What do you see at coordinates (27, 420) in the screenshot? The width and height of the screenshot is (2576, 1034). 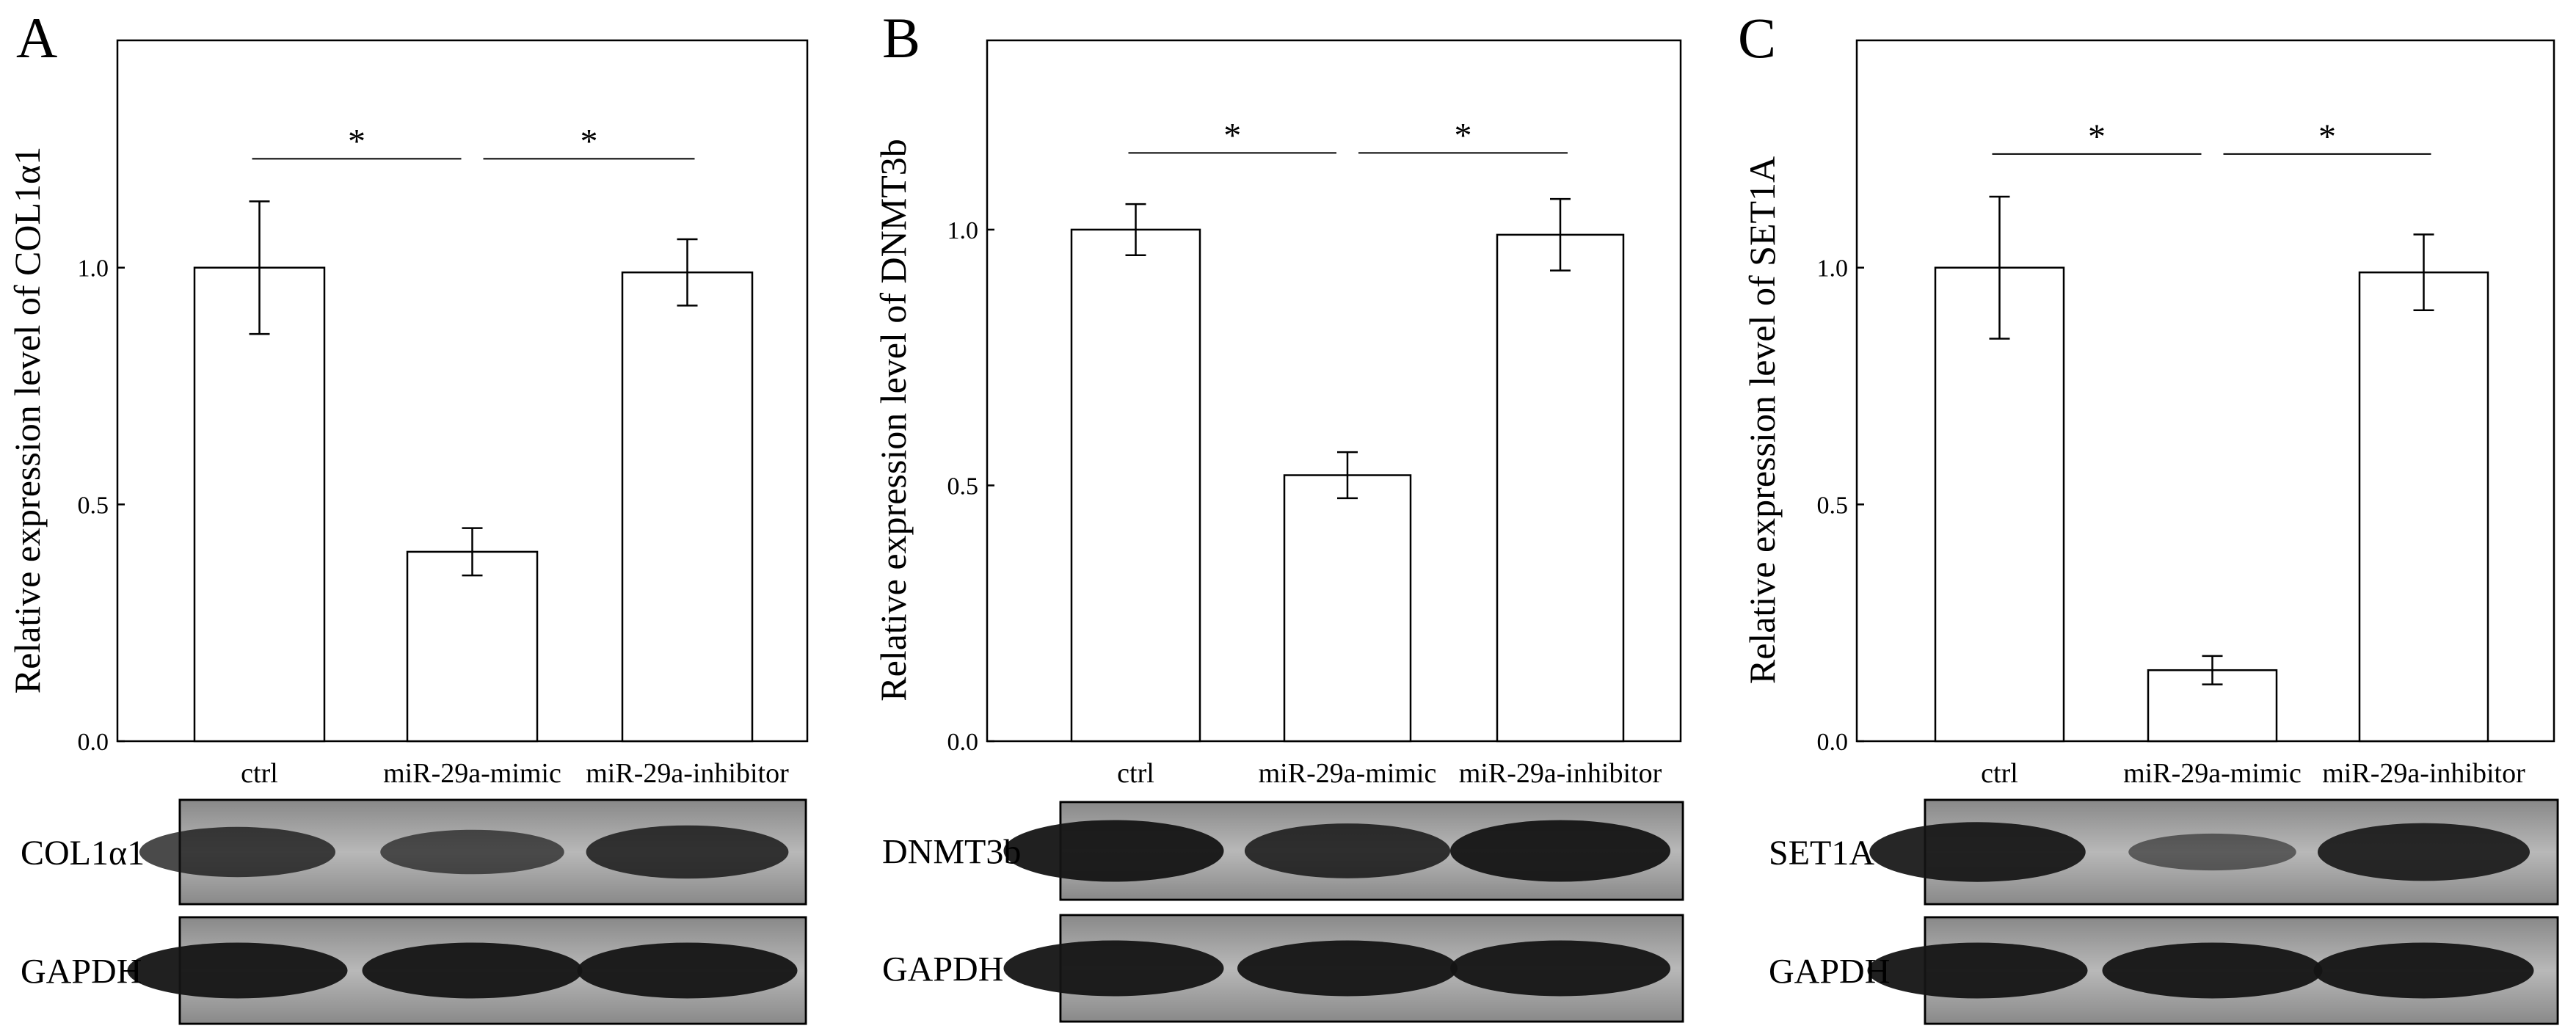 I see `y-axis-label: Relative expression level of COL1α1` at bounding box center [27, 420].